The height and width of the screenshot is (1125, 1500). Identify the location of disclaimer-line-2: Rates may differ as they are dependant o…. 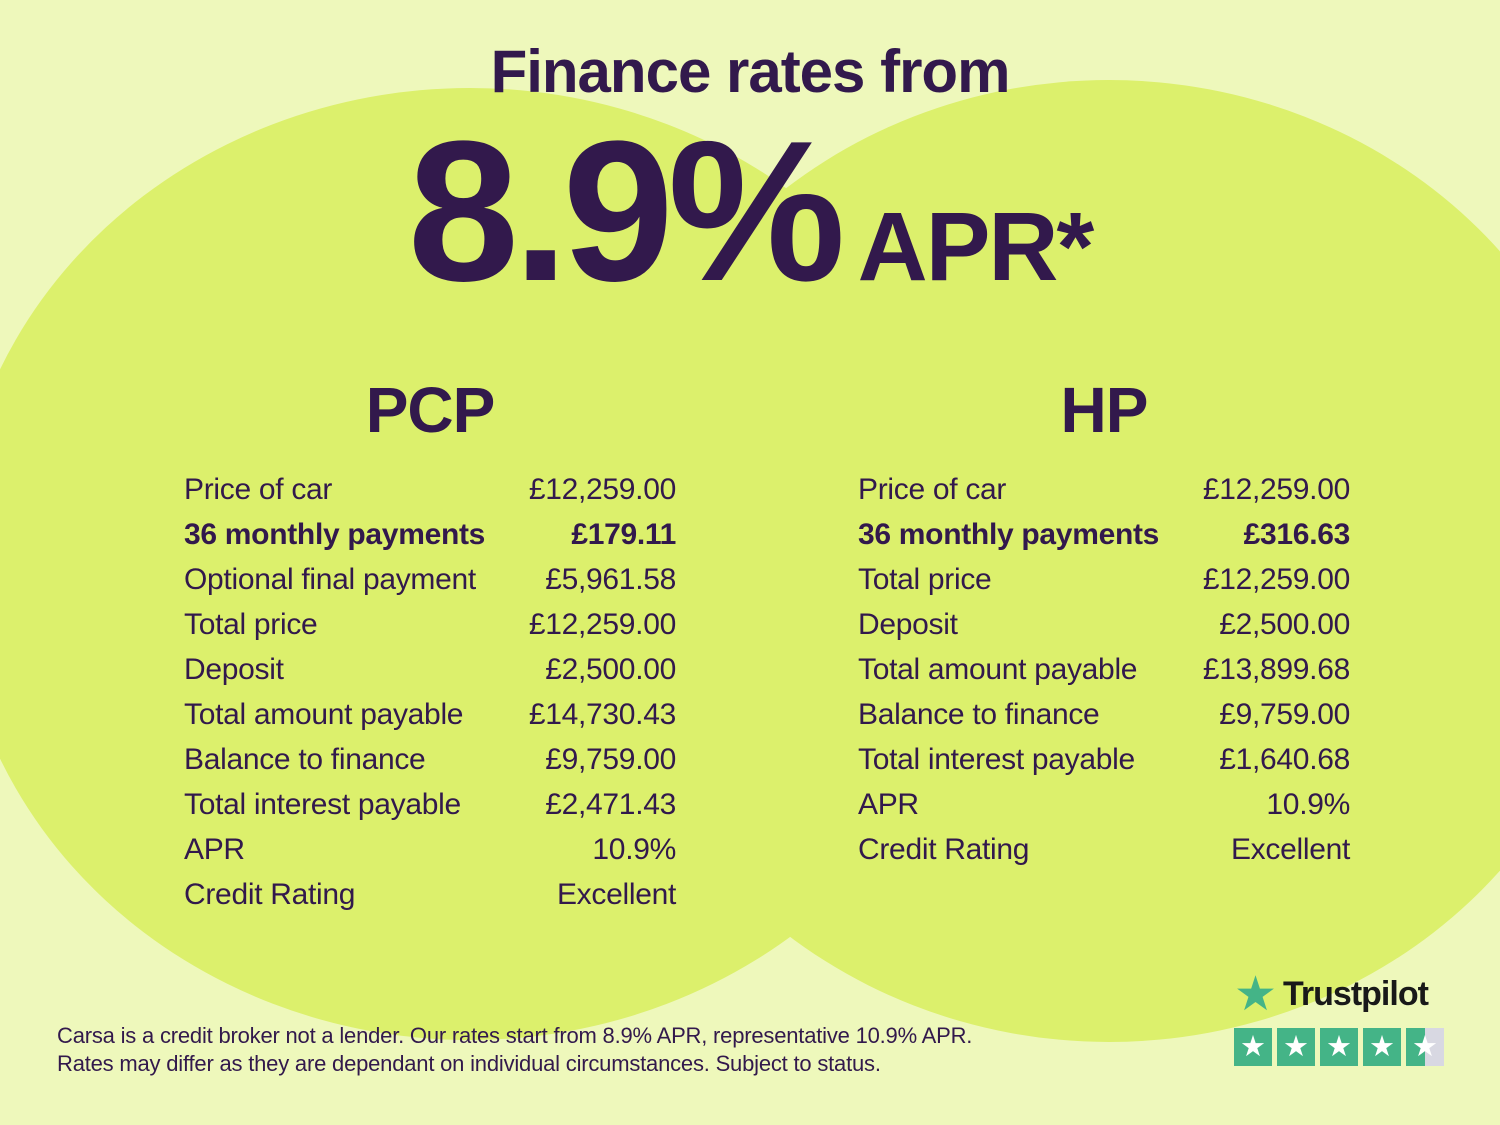
(469, 1063).